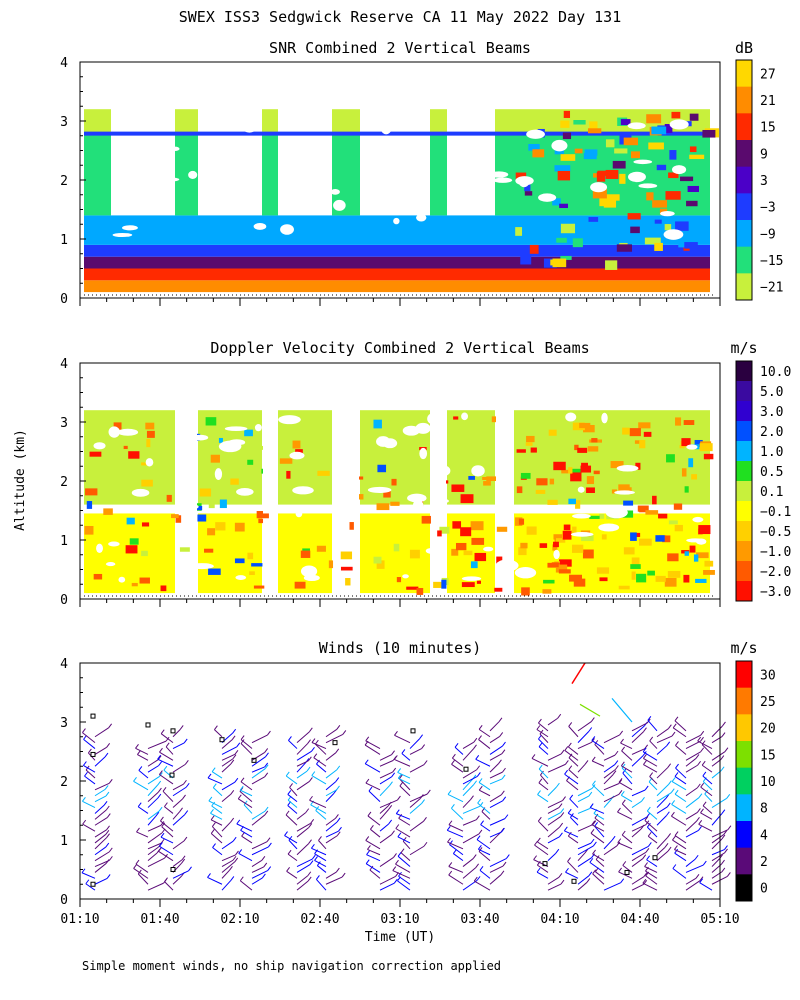  I want to click on colorbar-label: −2.0, so click(775, 572).